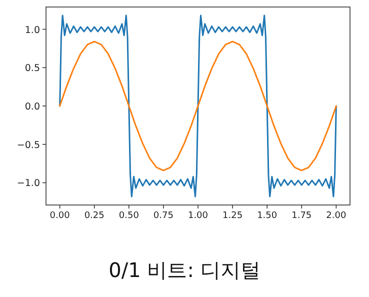  Describe the element at coordinates (32, 30) in the screenshot. I see `y-tick-label: 1.0` at that location.